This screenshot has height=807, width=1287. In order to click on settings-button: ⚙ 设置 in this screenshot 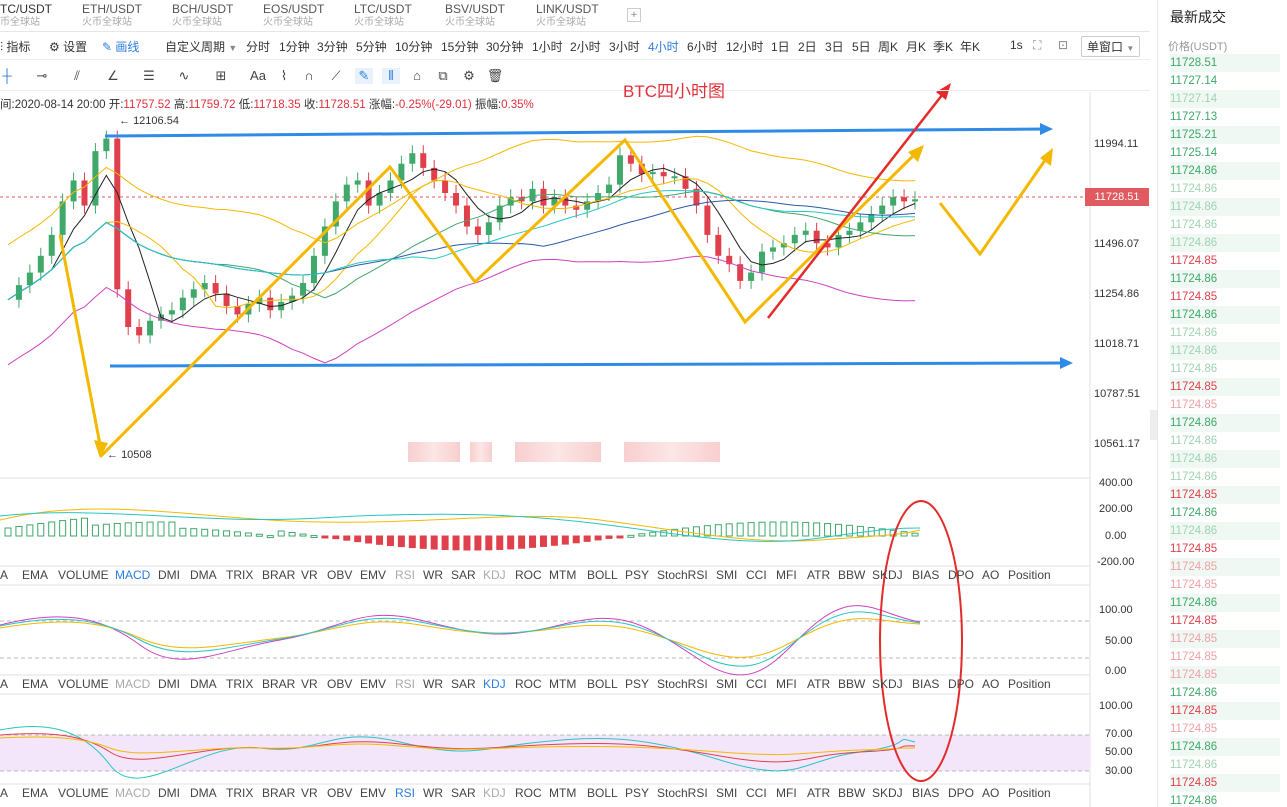, I will do `click(68, 46)`.